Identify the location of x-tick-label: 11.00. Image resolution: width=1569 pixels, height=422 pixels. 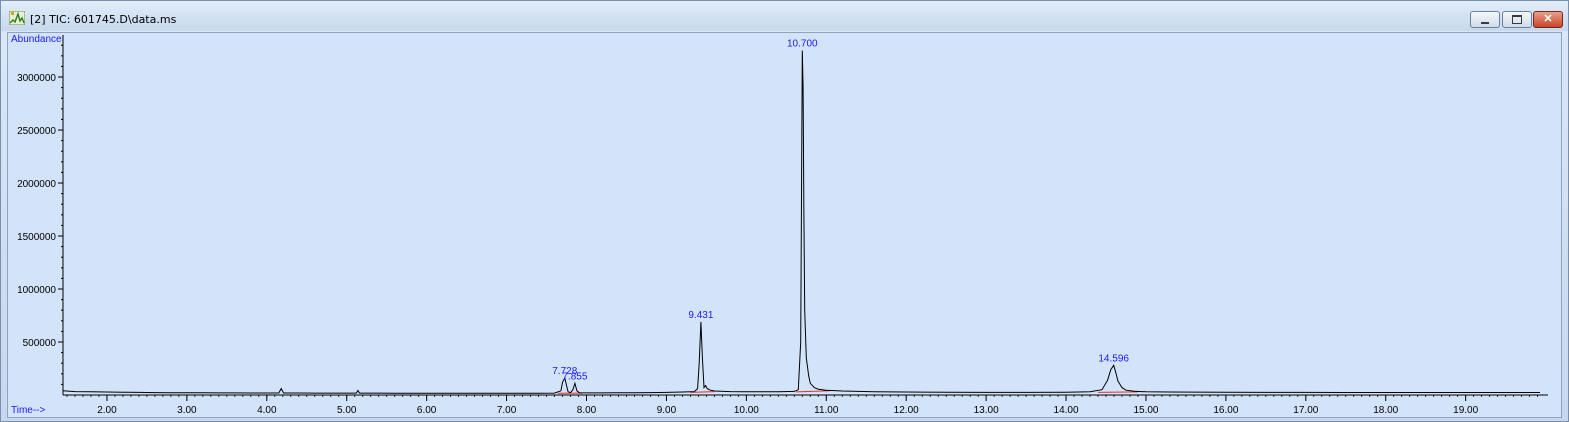
(826, 410).